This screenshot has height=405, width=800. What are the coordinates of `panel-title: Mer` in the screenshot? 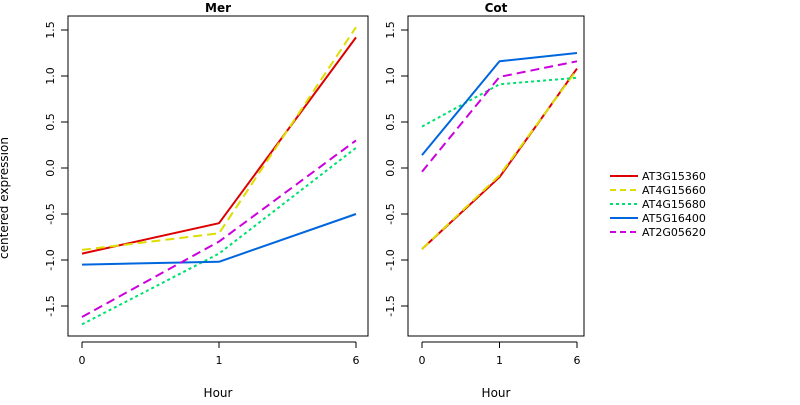 It's located at (218, 8).